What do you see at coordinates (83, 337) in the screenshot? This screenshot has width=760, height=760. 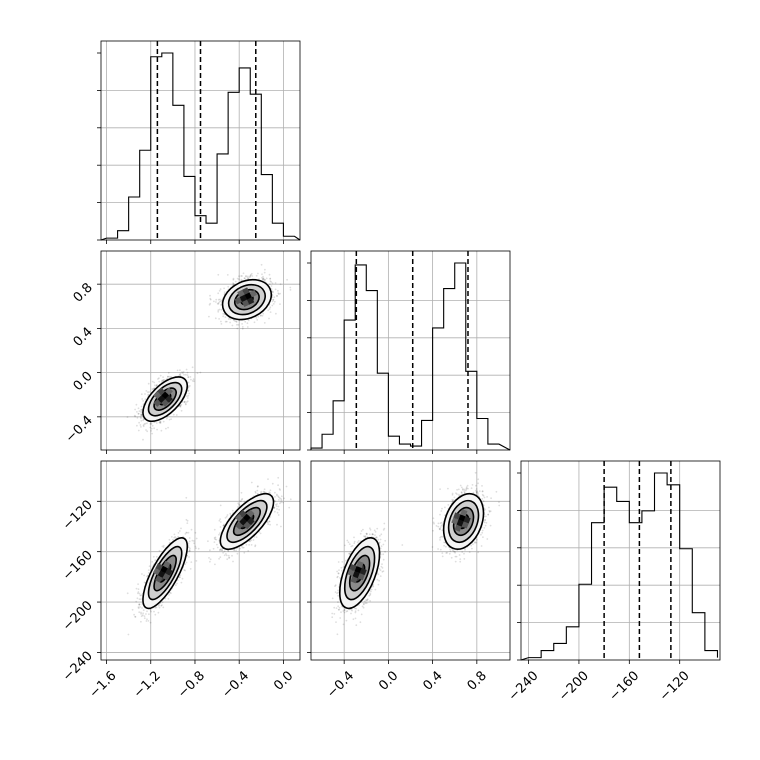 I see `y-tick-label: 0.4` at bounding box center [83, 337].